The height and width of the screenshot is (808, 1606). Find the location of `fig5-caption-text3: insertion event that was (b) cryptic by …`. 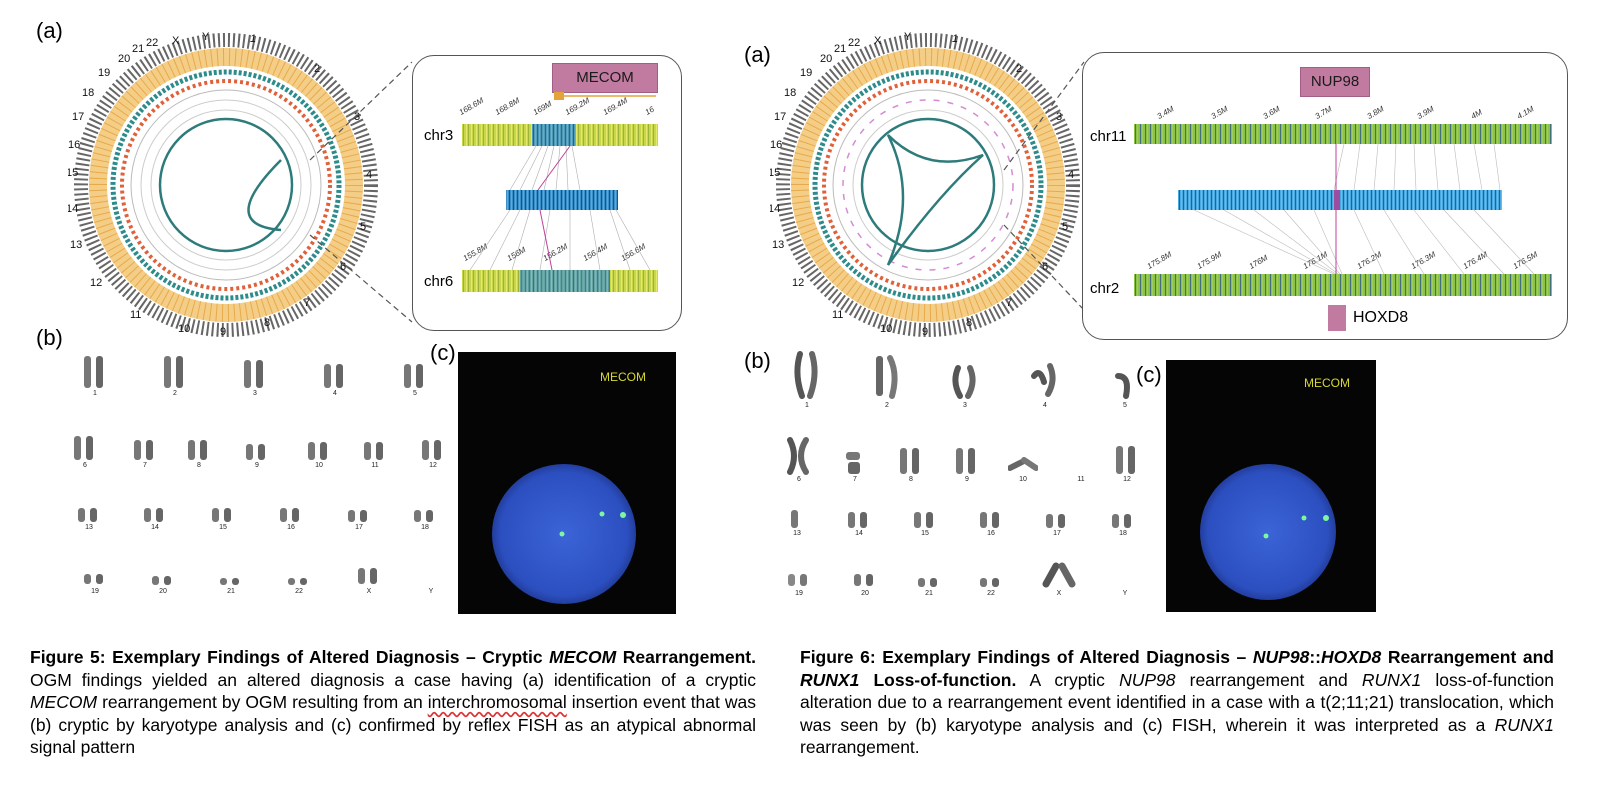

fig5-caption-text3: insertion event that was (b) cryptic by … is located at coordinates (393, 724).